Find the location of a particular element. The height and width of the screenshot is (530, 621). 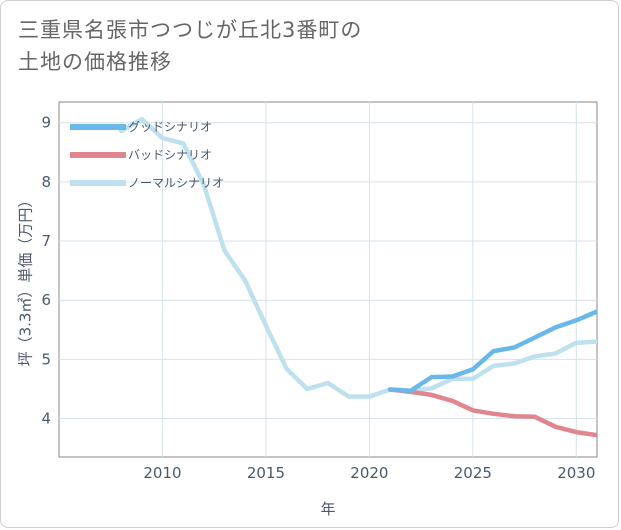

x-tick-label: 2030 is located at coordinates (576, 473).